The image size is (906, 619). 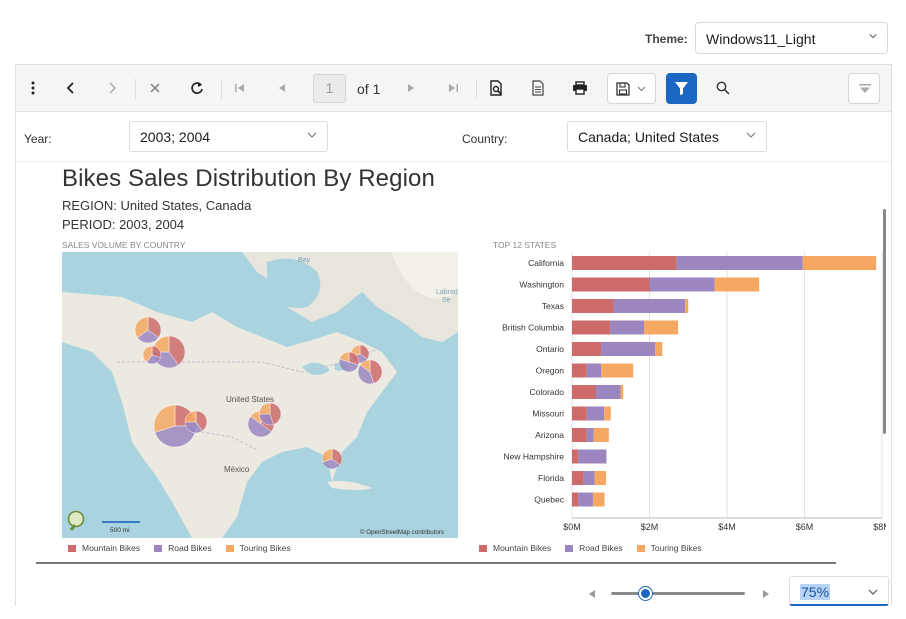 I want to click on chart-caption: TOP 12 STATES, so click(x=525, y=245).